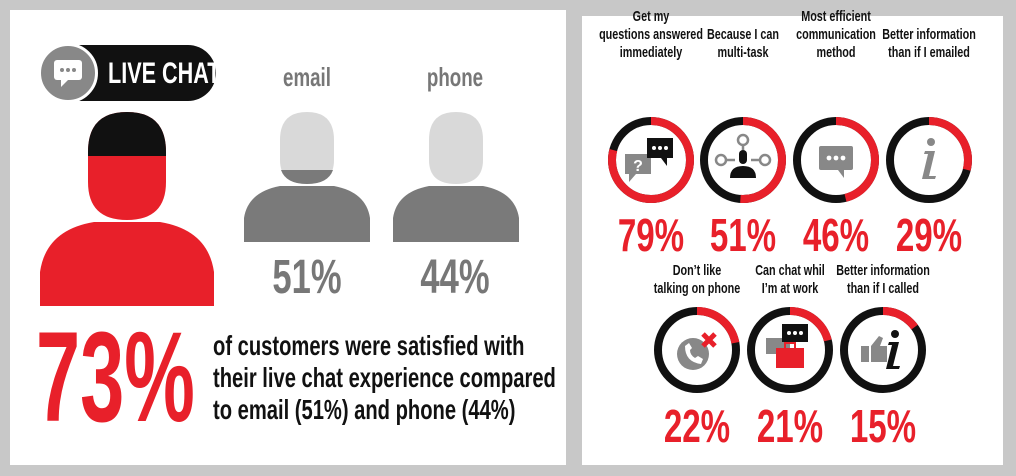  I want to click on email-label: email, so click(307, 77).